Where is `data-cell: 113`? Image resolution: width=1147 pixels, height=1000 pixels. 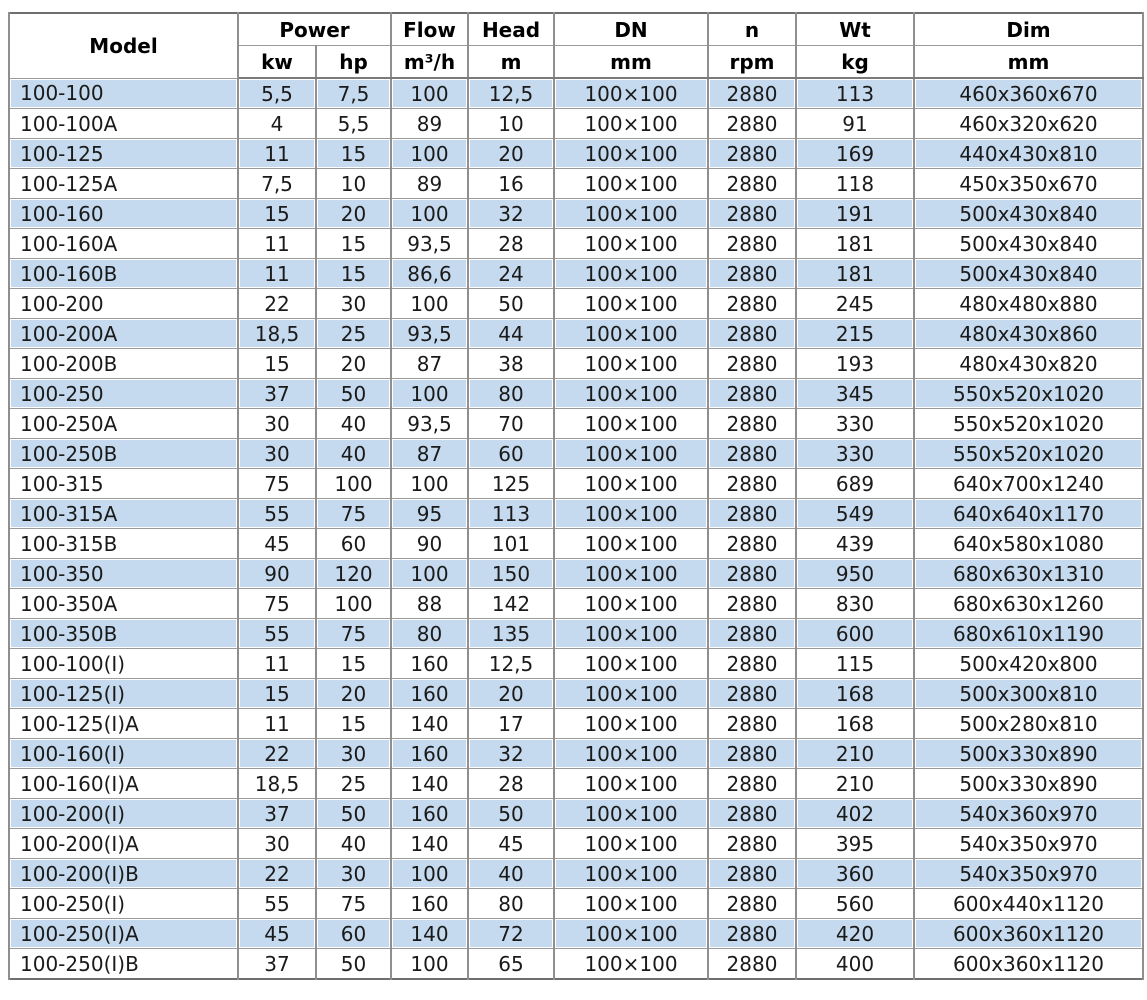
data-cell: 113 is located at coordinates (855, 93).